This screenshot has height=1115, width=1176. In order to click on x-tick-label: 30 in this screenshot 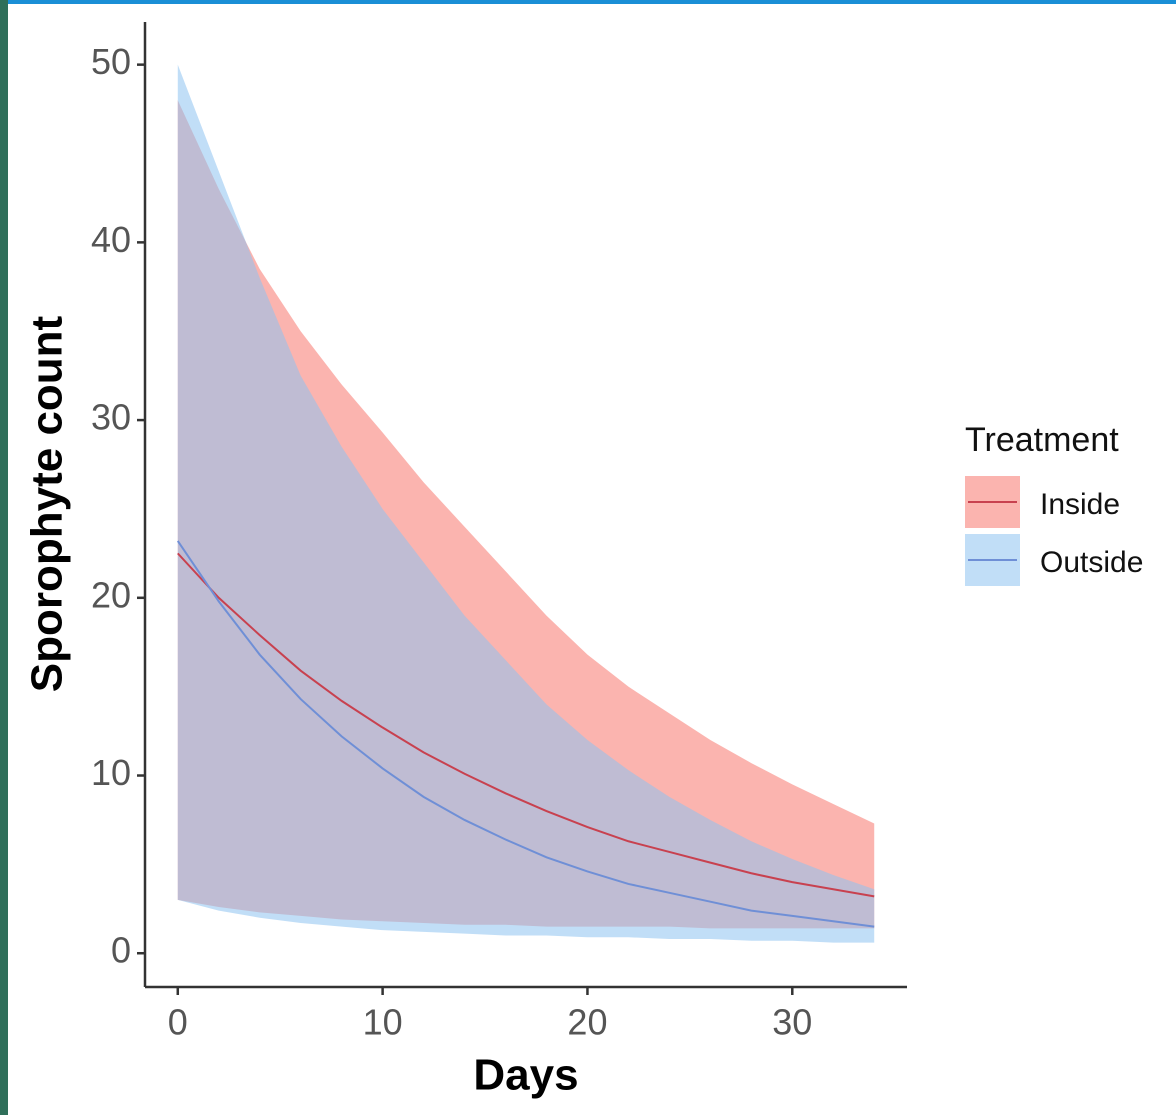, I will do `click(792, 1022)`.